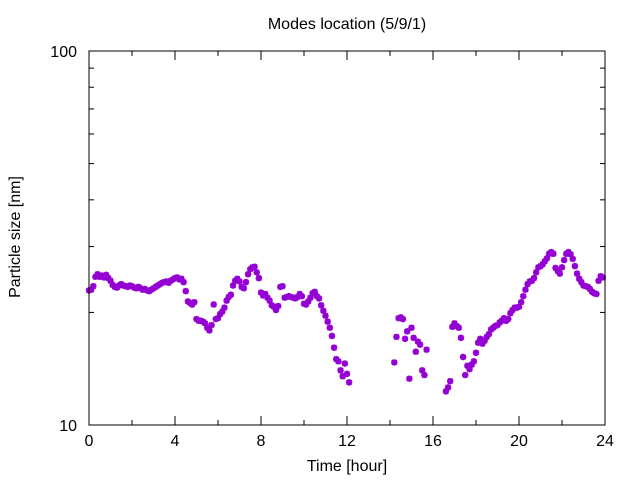 This screenshot has height=485, width=640. I want to click on y-tick-label: 10, so click(68, 426).